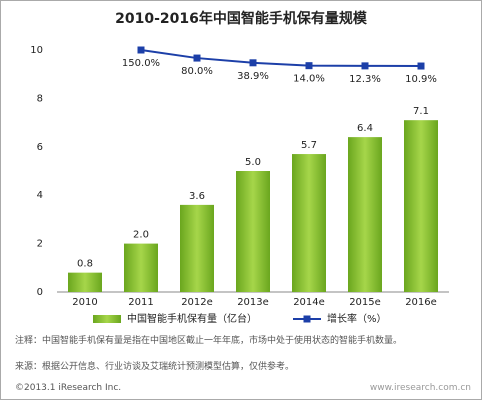 The image size is (482, 400). I want to click on x-tick-label: 2010, so click(84, 302).